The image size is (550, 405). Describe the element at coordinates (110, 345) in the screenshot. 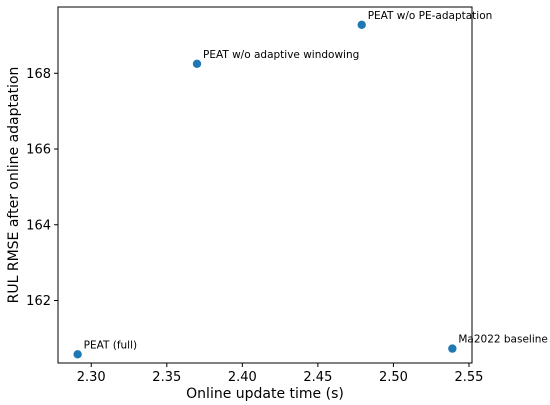

I see `data-point-label: PEAT (full)` at that location.